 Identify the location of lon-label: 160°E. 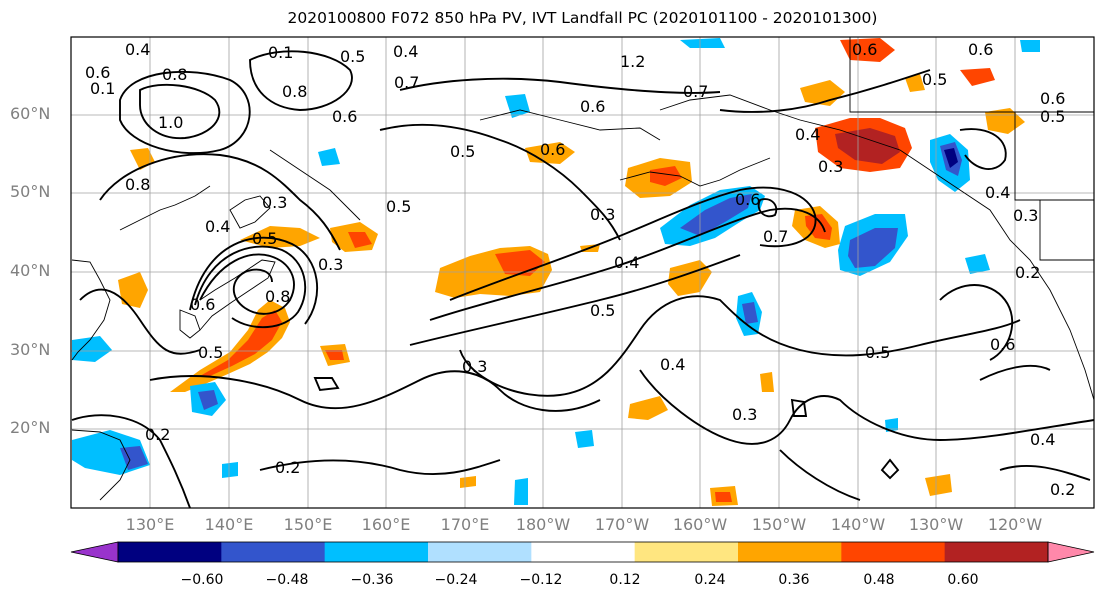
(386, 524).